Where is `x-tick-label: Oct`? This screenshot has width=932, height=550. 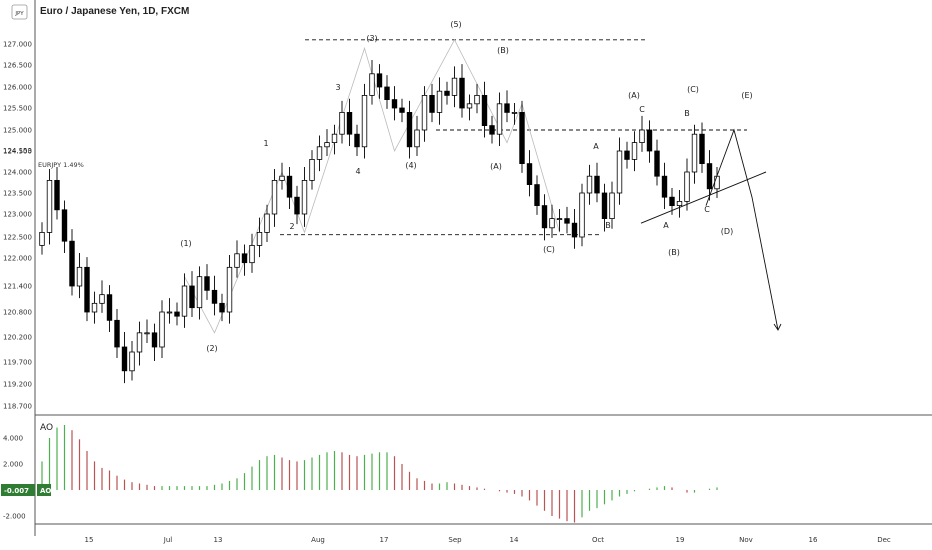
x-tick-label: Oct is located at coordinates (598, 540).